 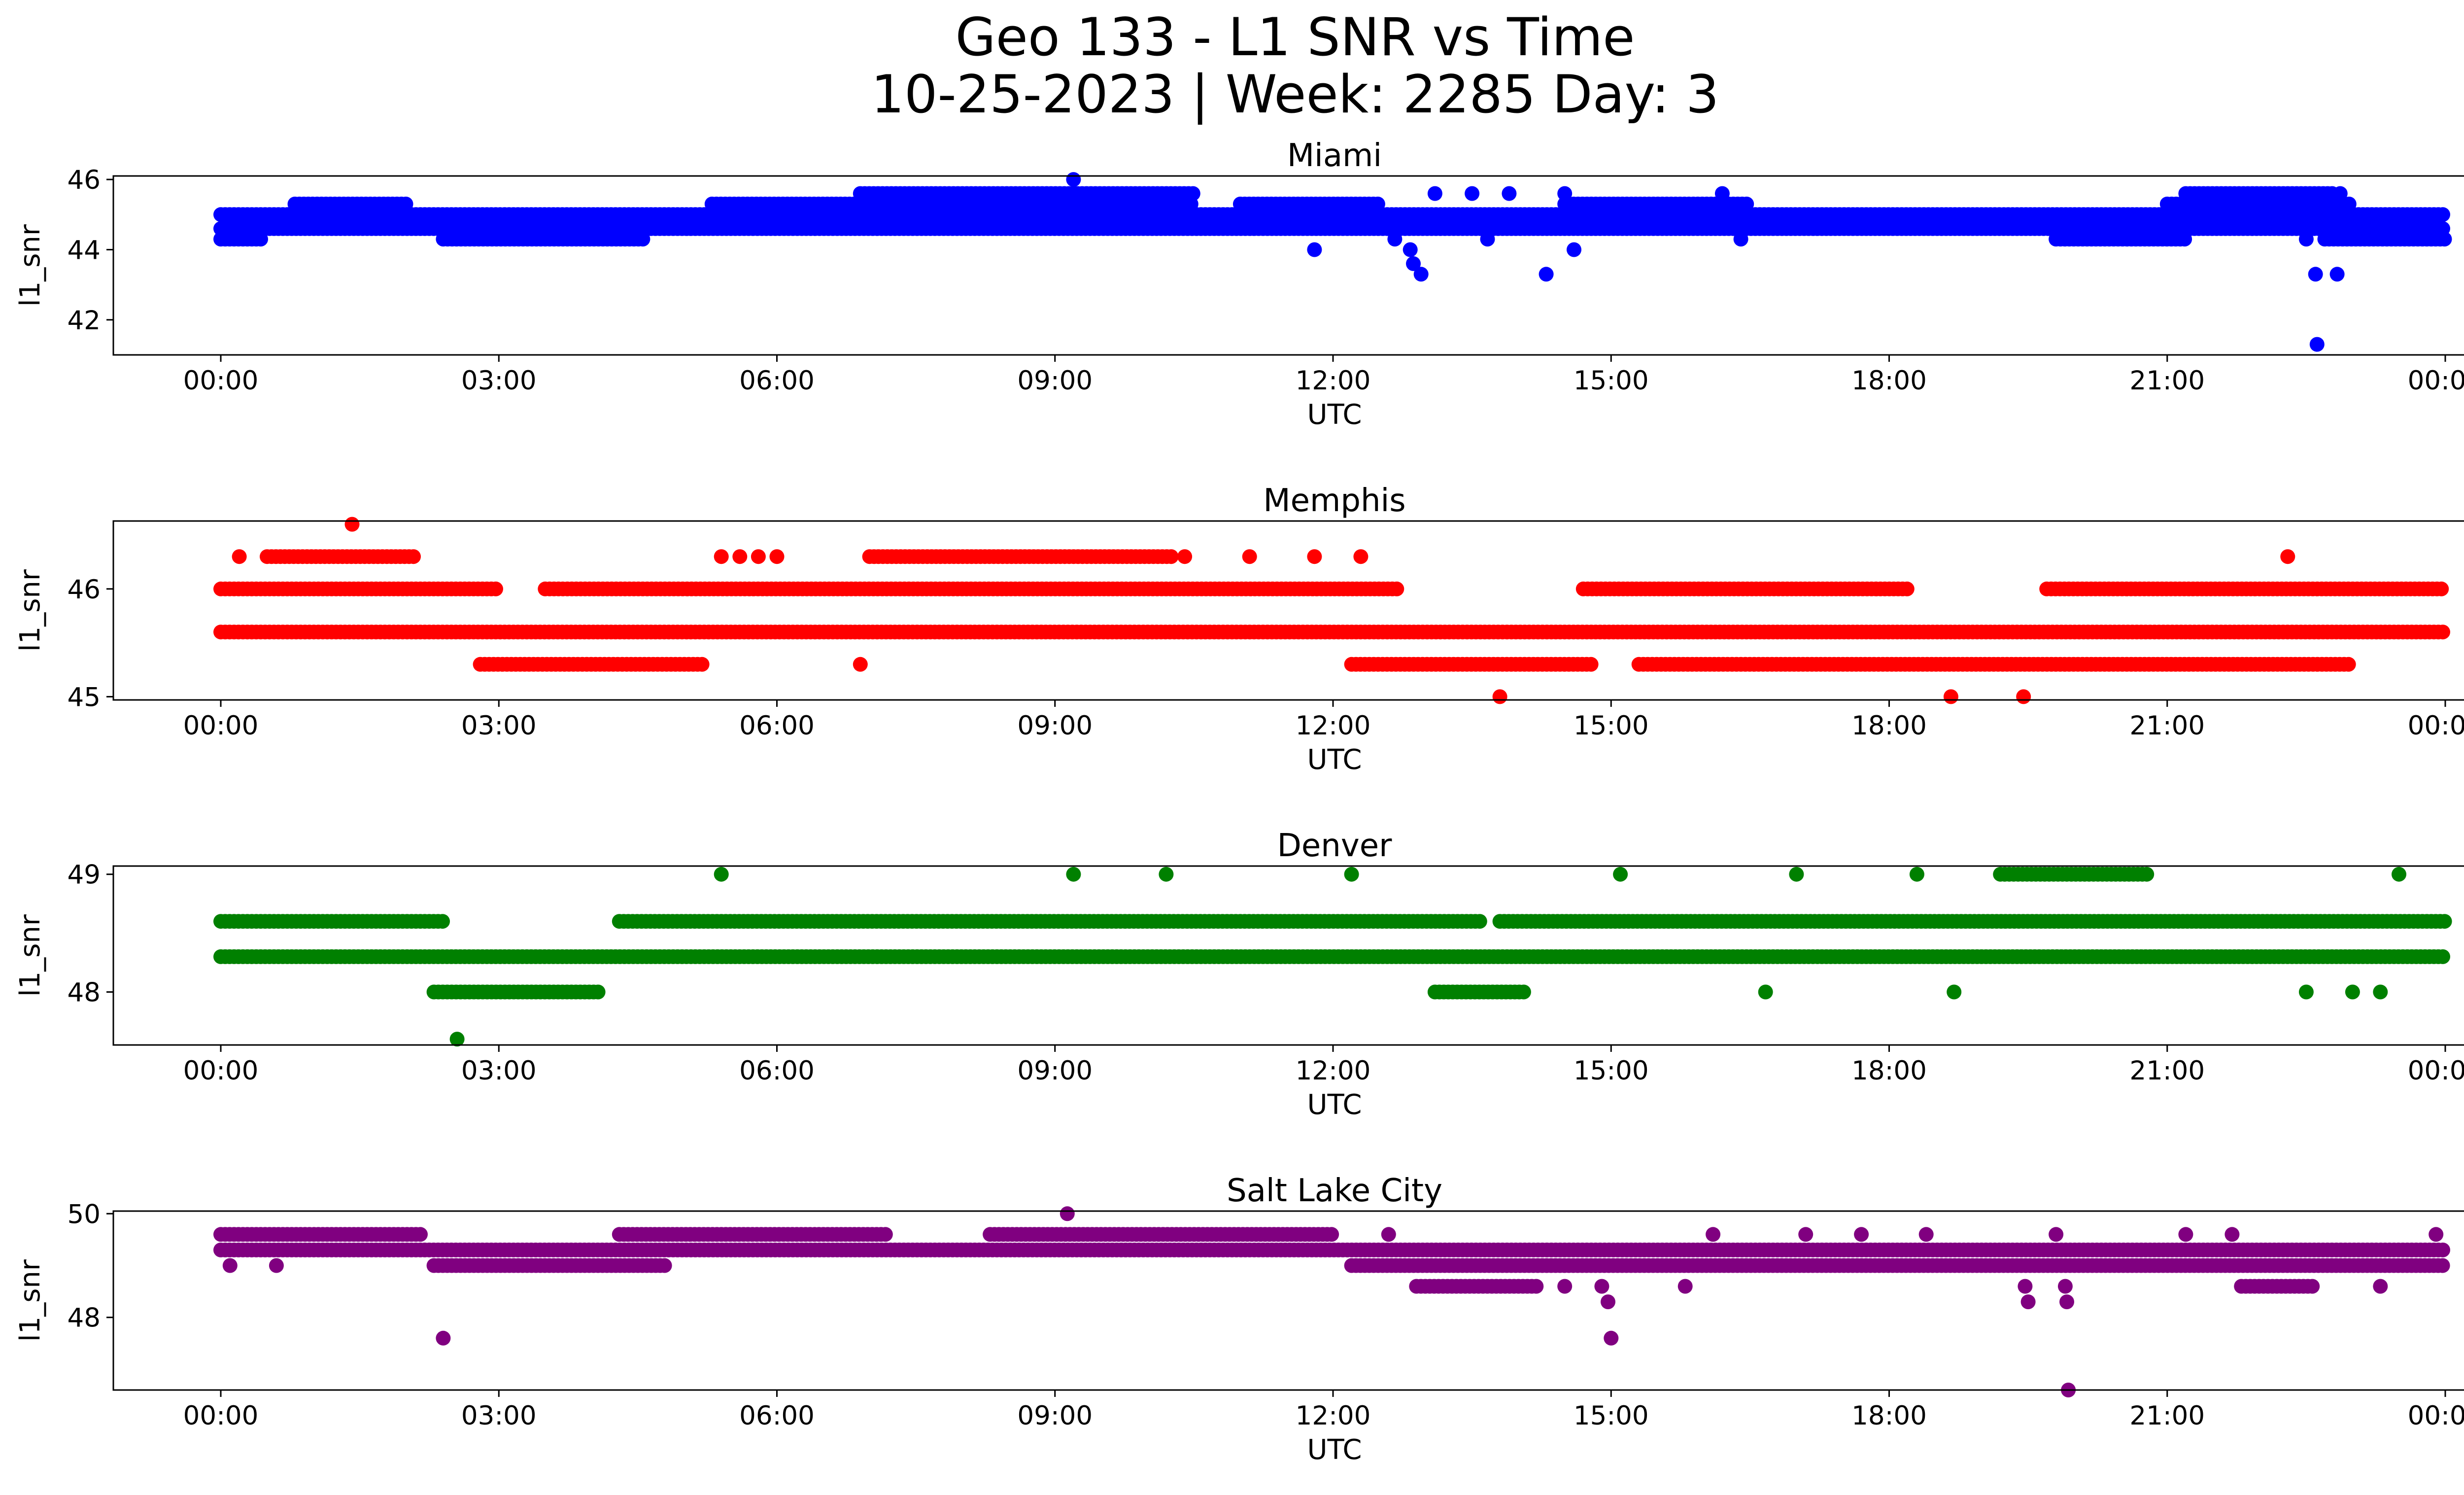 What do you see at coordinates (84, 590) in the screenshot?
I see `y-tick-label: 46` at bounding box center [84, 590].